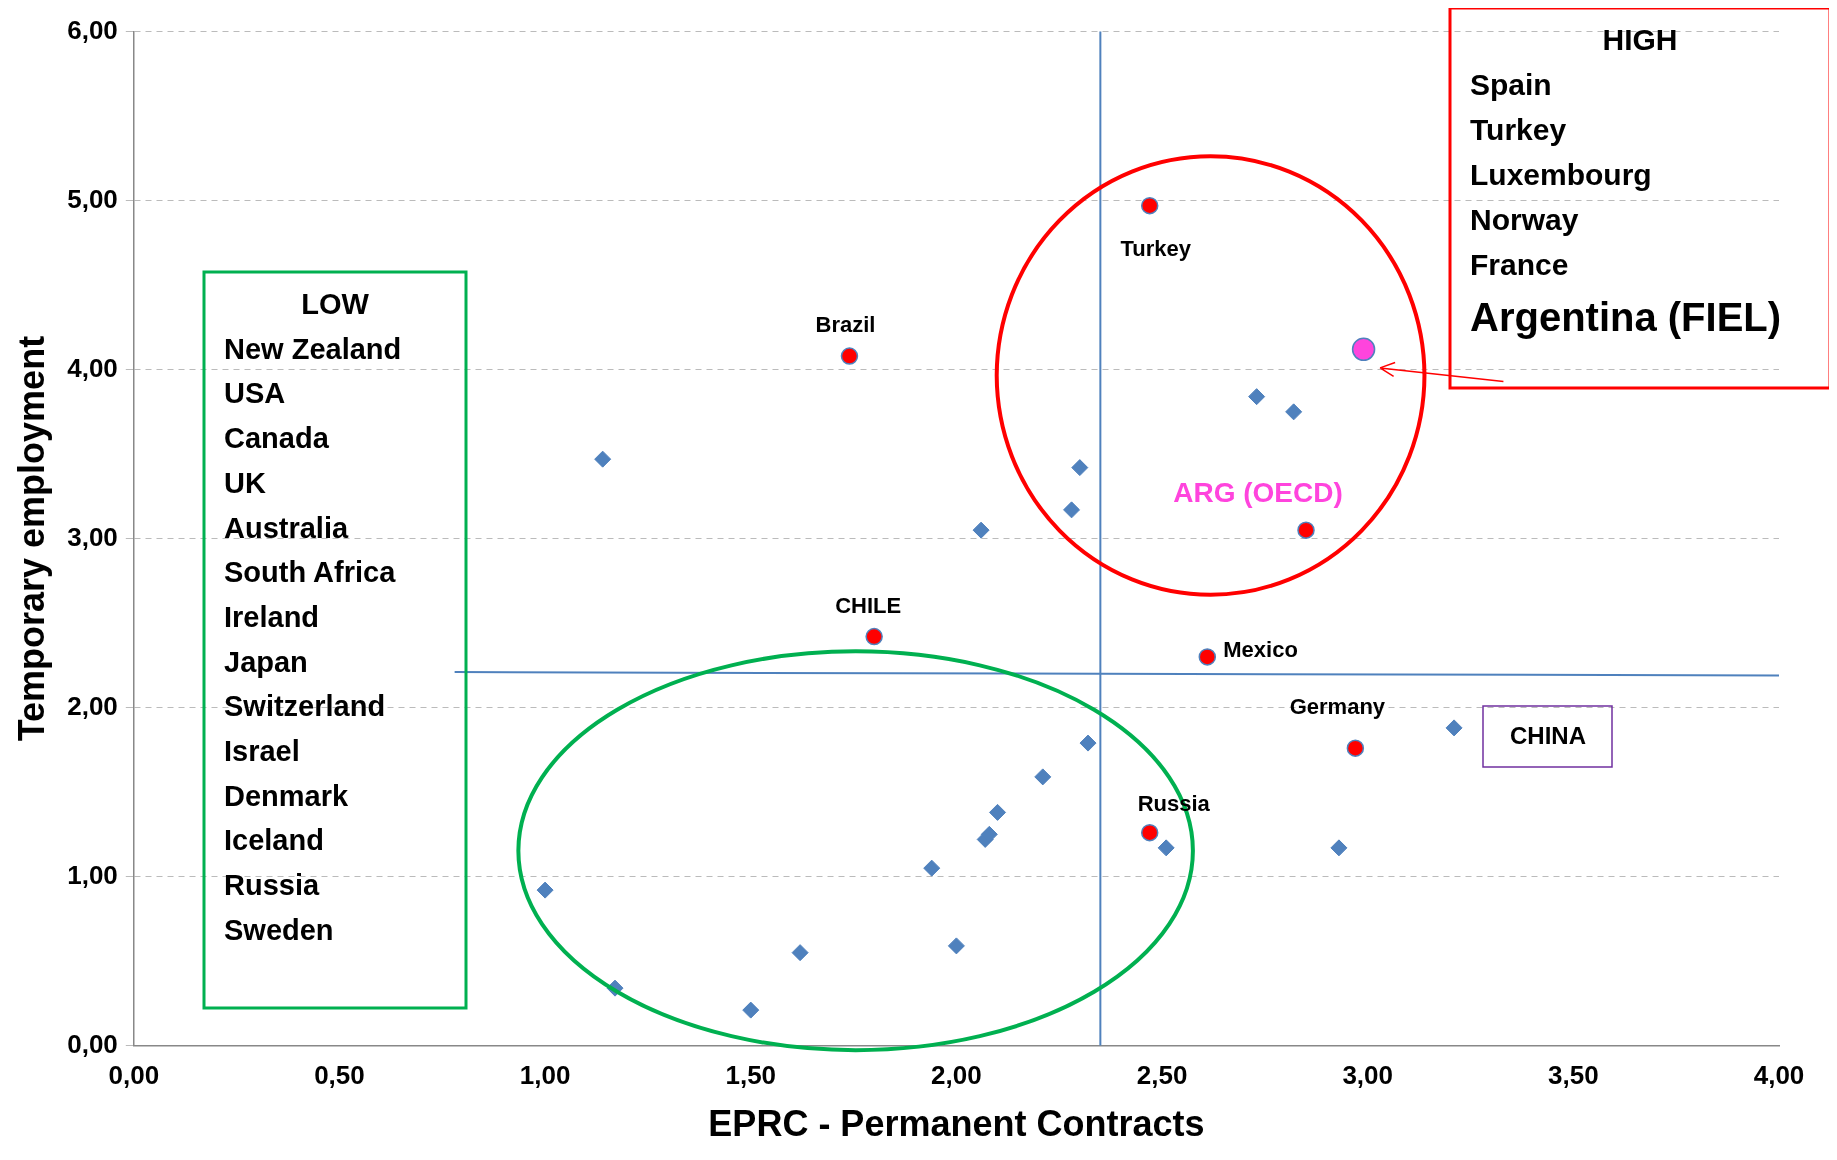 Image resolution: width=1837 pixels, height=1160 pixels. I want to click on text: HIGH Spain Turkey Luxembourg Norway France Argentina (FIEL), so click(1626, 181).